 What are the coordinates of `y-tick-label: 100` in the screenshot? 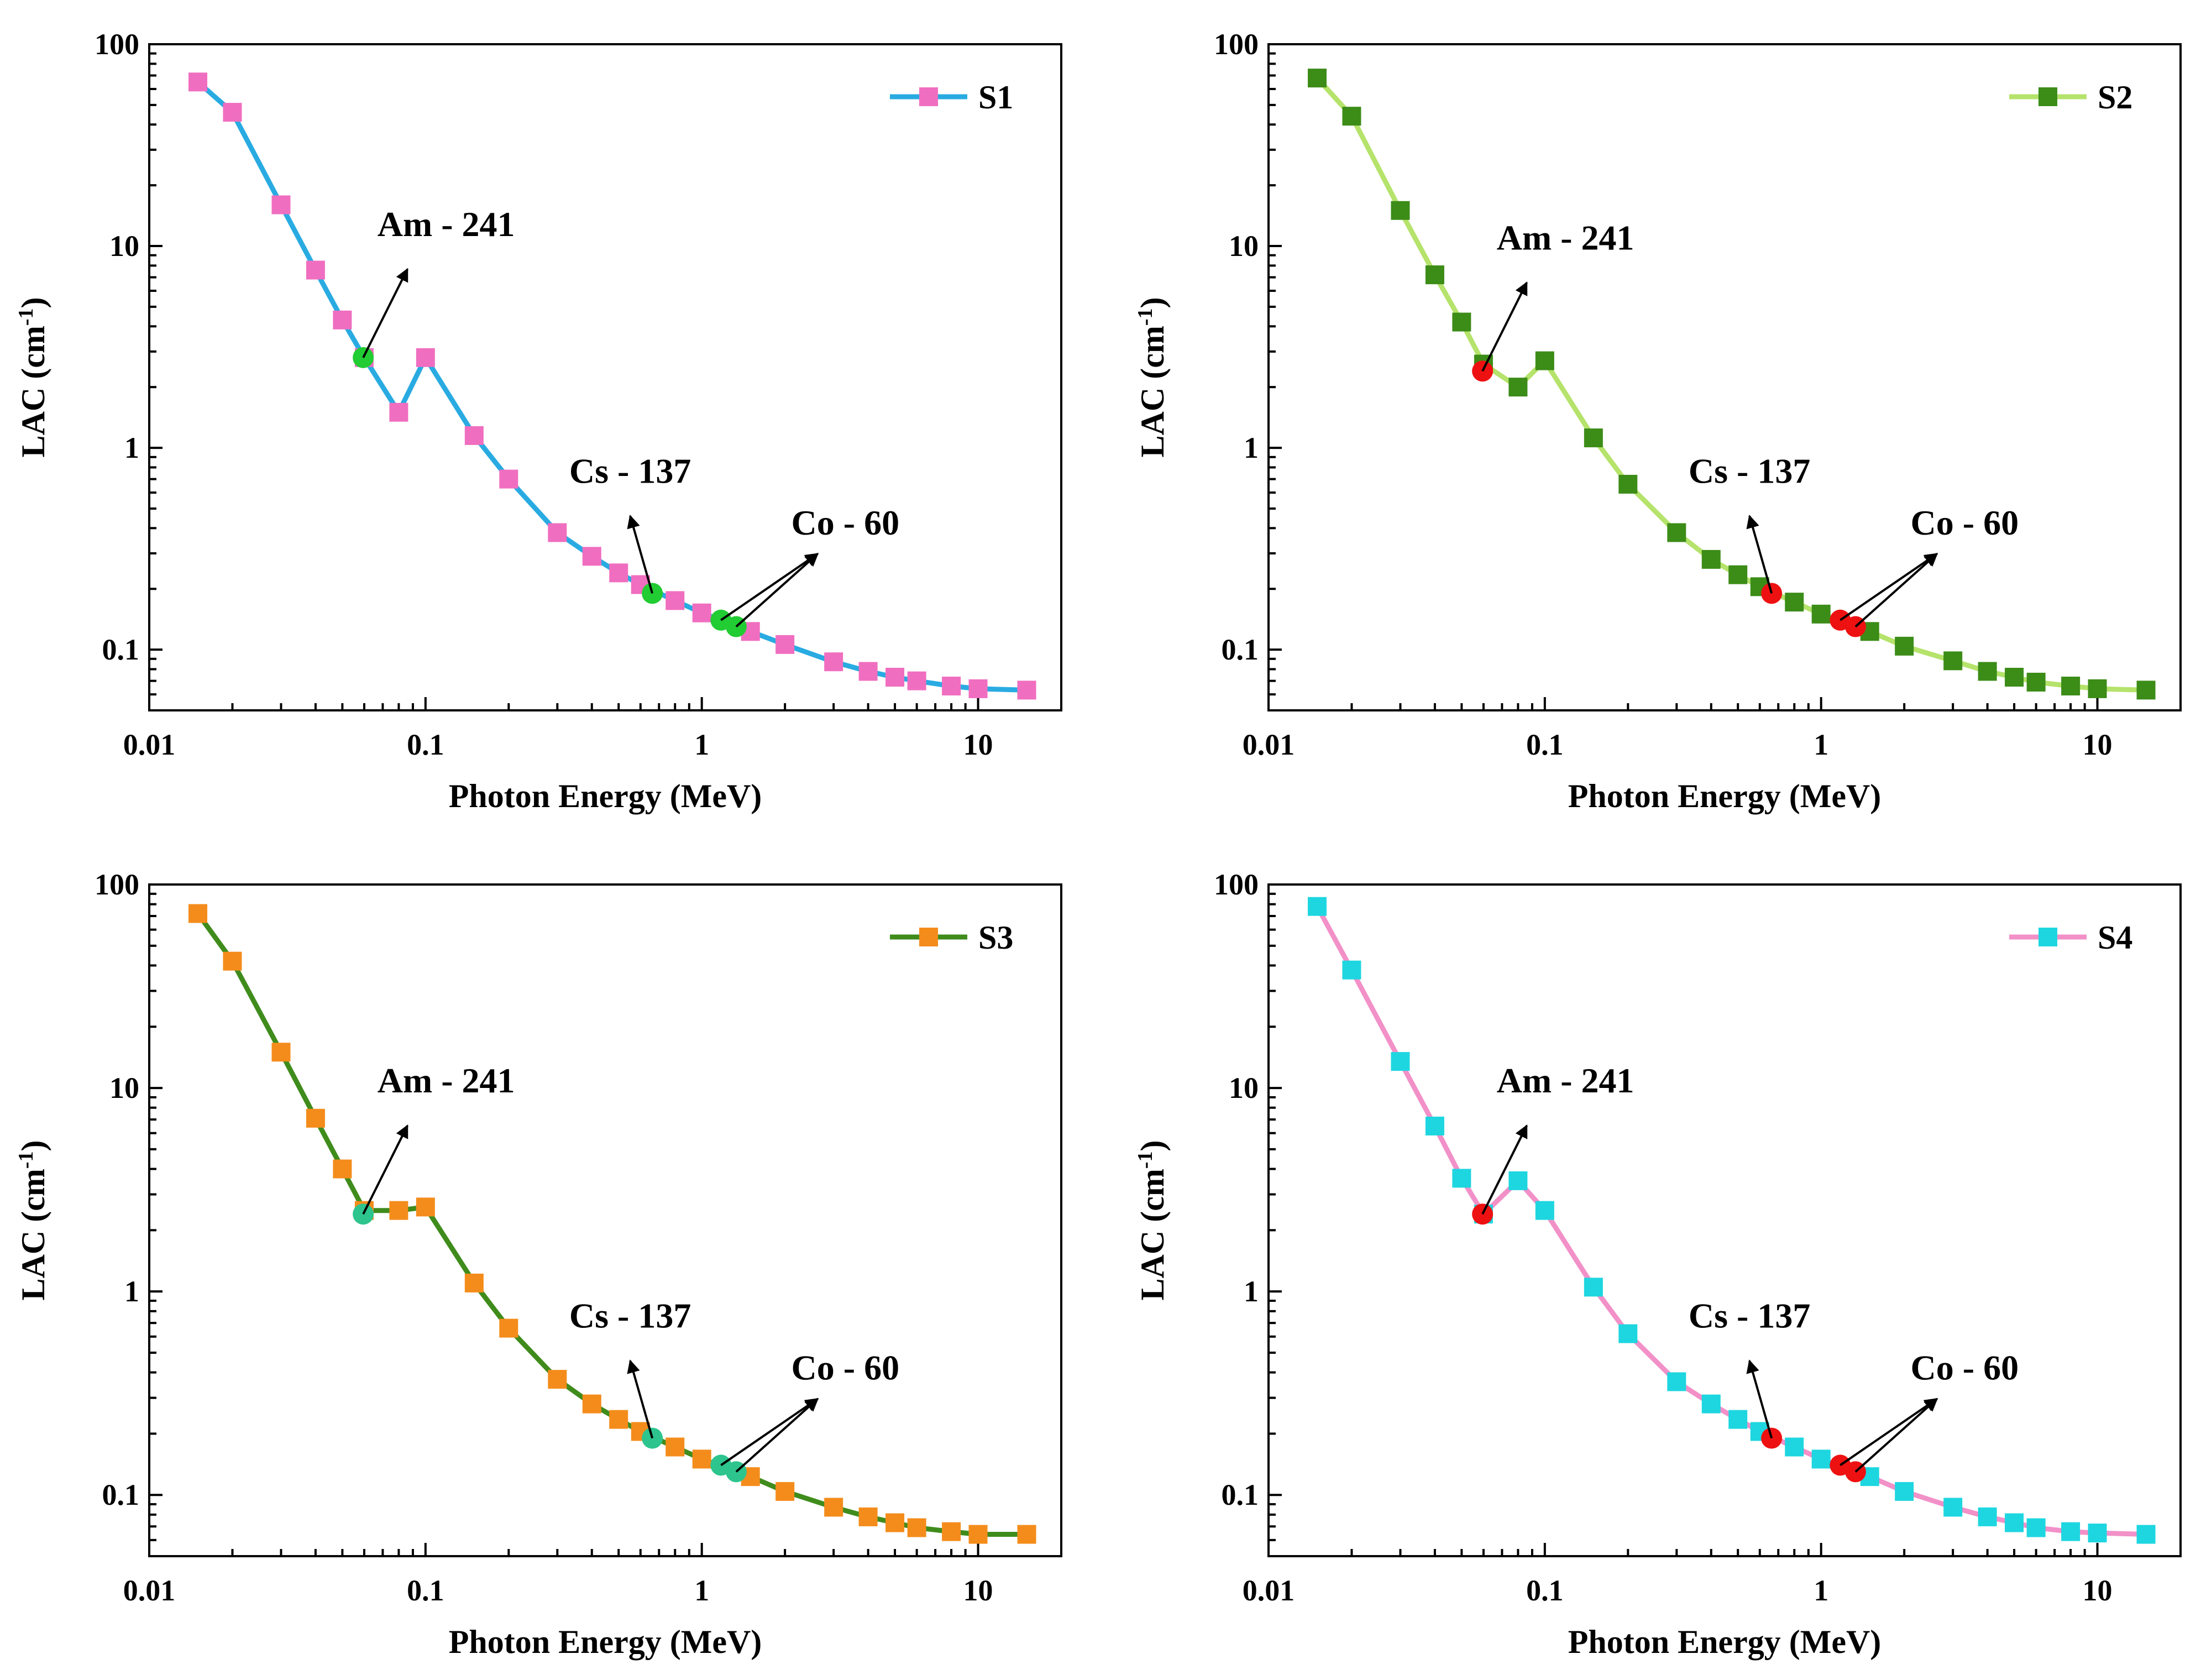 It's located at (1236, 884).